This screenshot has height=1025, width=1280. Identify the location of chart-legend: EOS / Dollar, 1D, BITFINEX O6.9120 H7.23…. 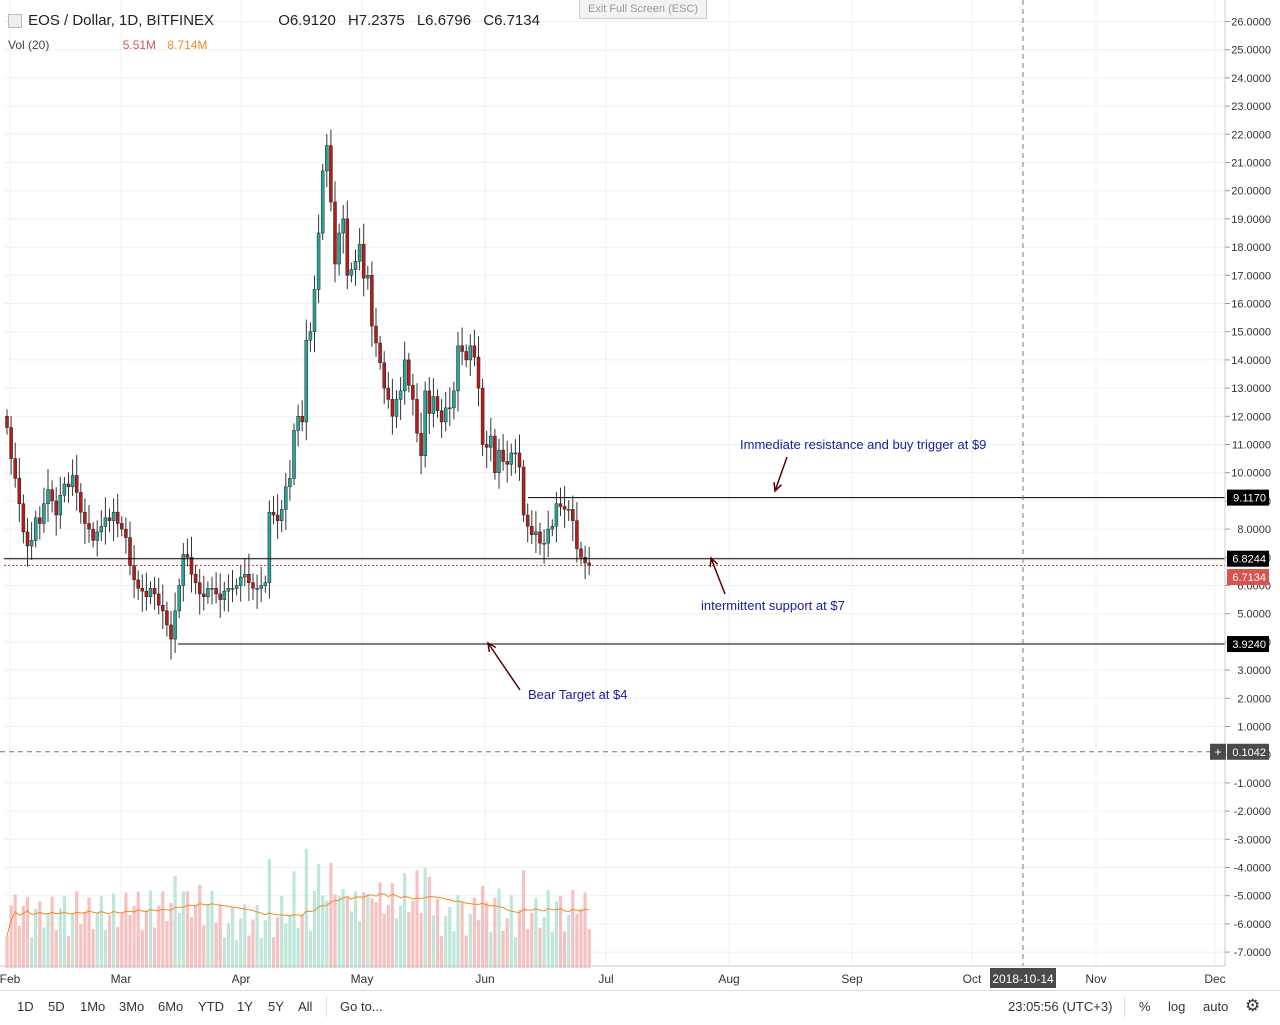
(278, 20).